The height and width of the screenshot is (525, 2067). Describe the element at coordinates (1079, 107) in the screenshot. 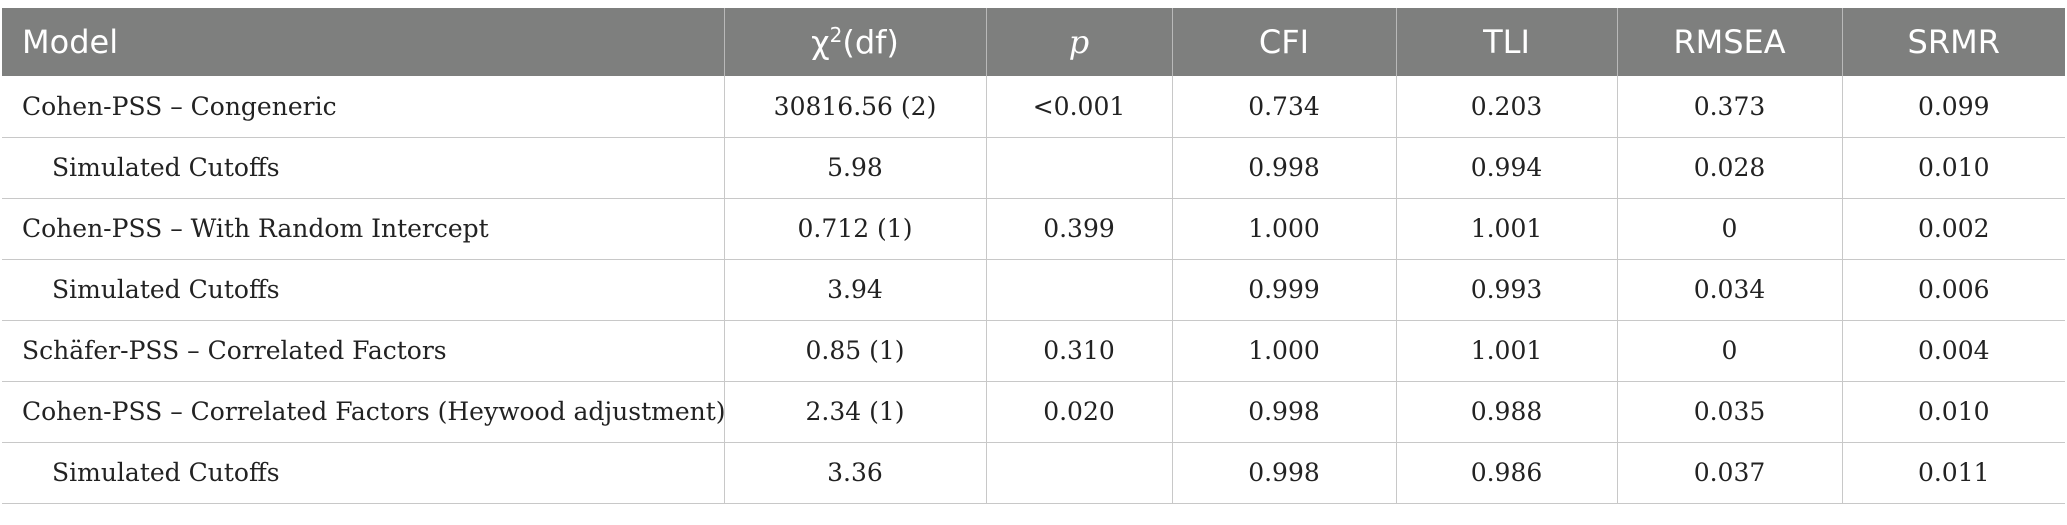

I see `cell-p: <0.001` at that location.